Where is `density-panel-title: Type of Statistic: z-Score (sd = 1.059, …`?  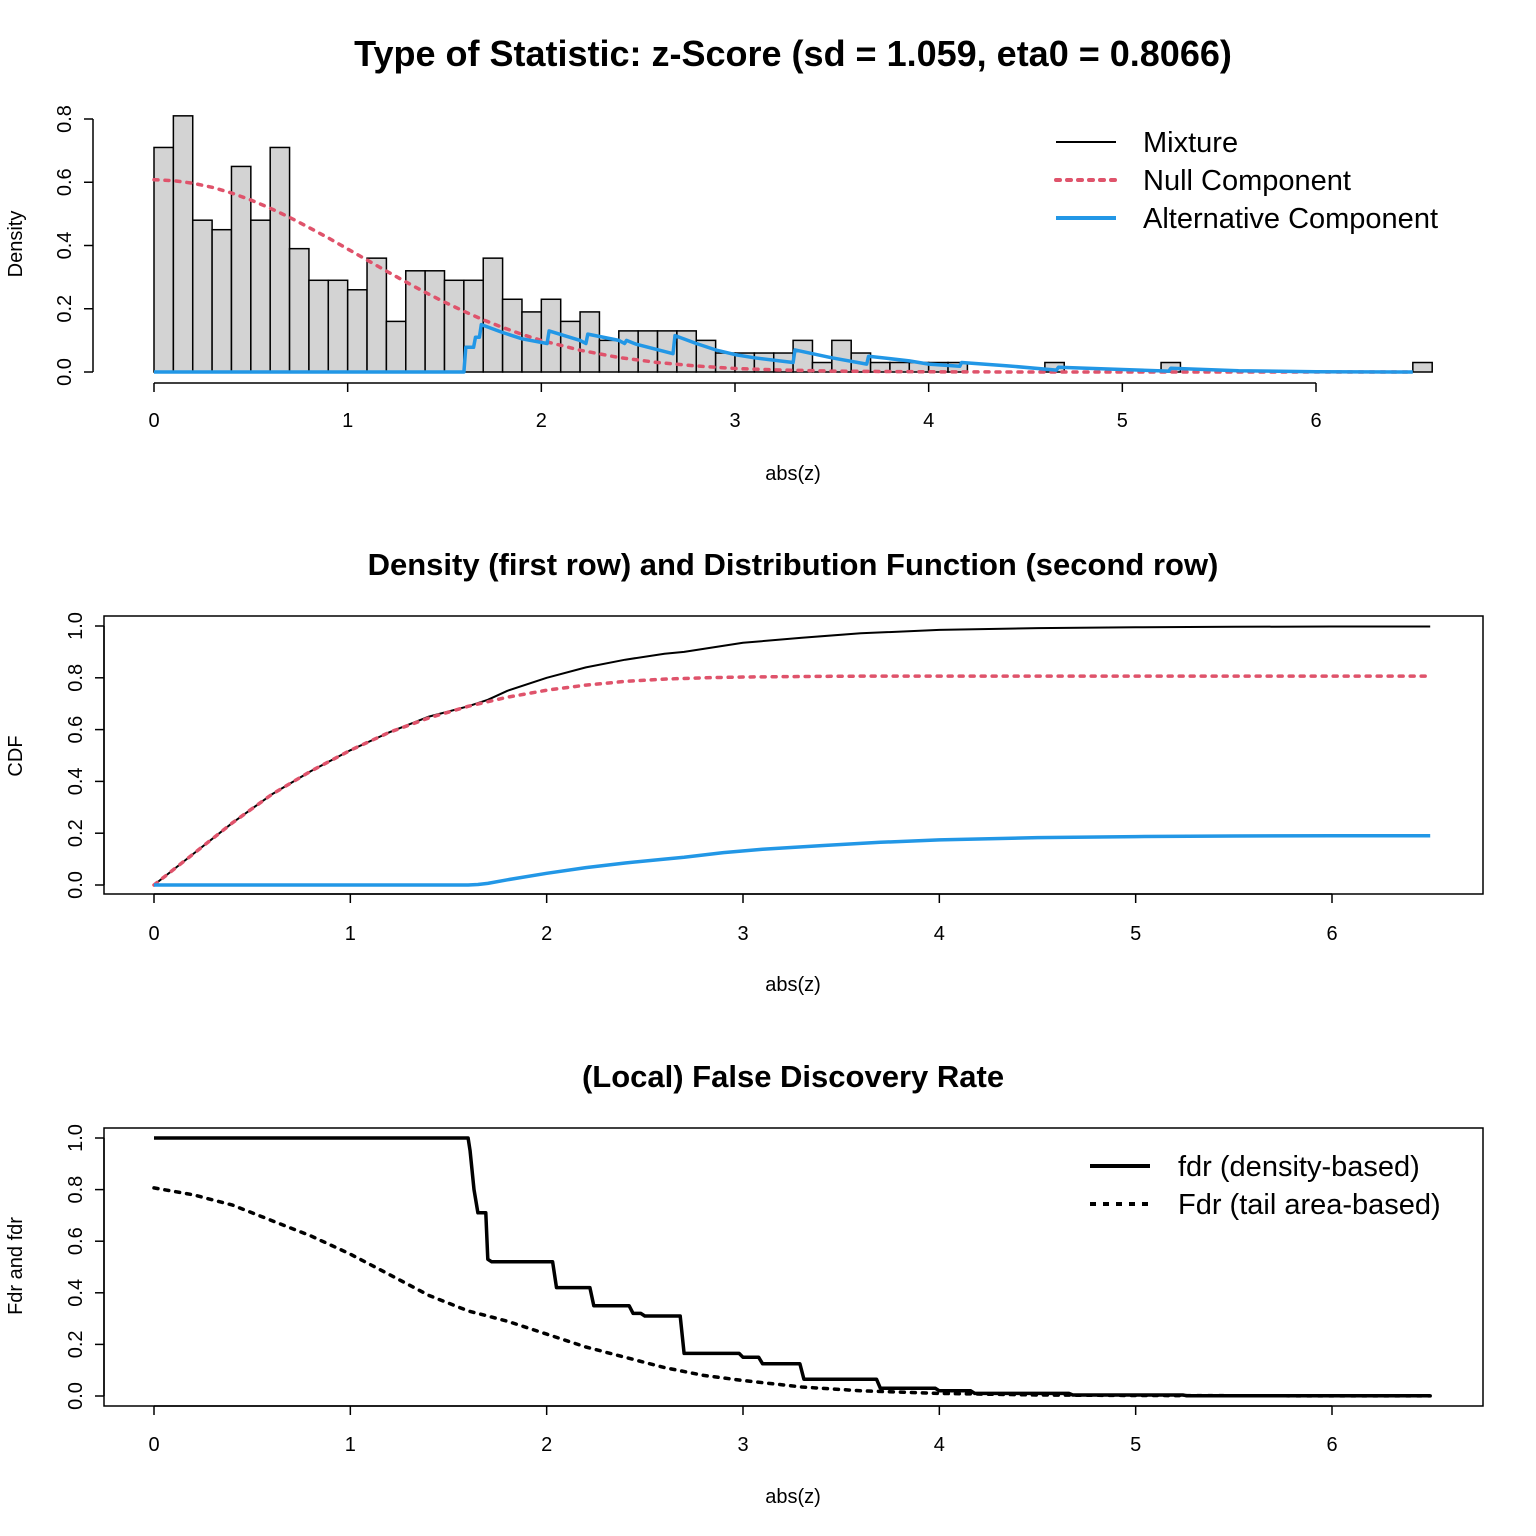
density-panel-title: Type of Statistic: z-Score (sd = 1.059, … is located at coordinates (793, 53).